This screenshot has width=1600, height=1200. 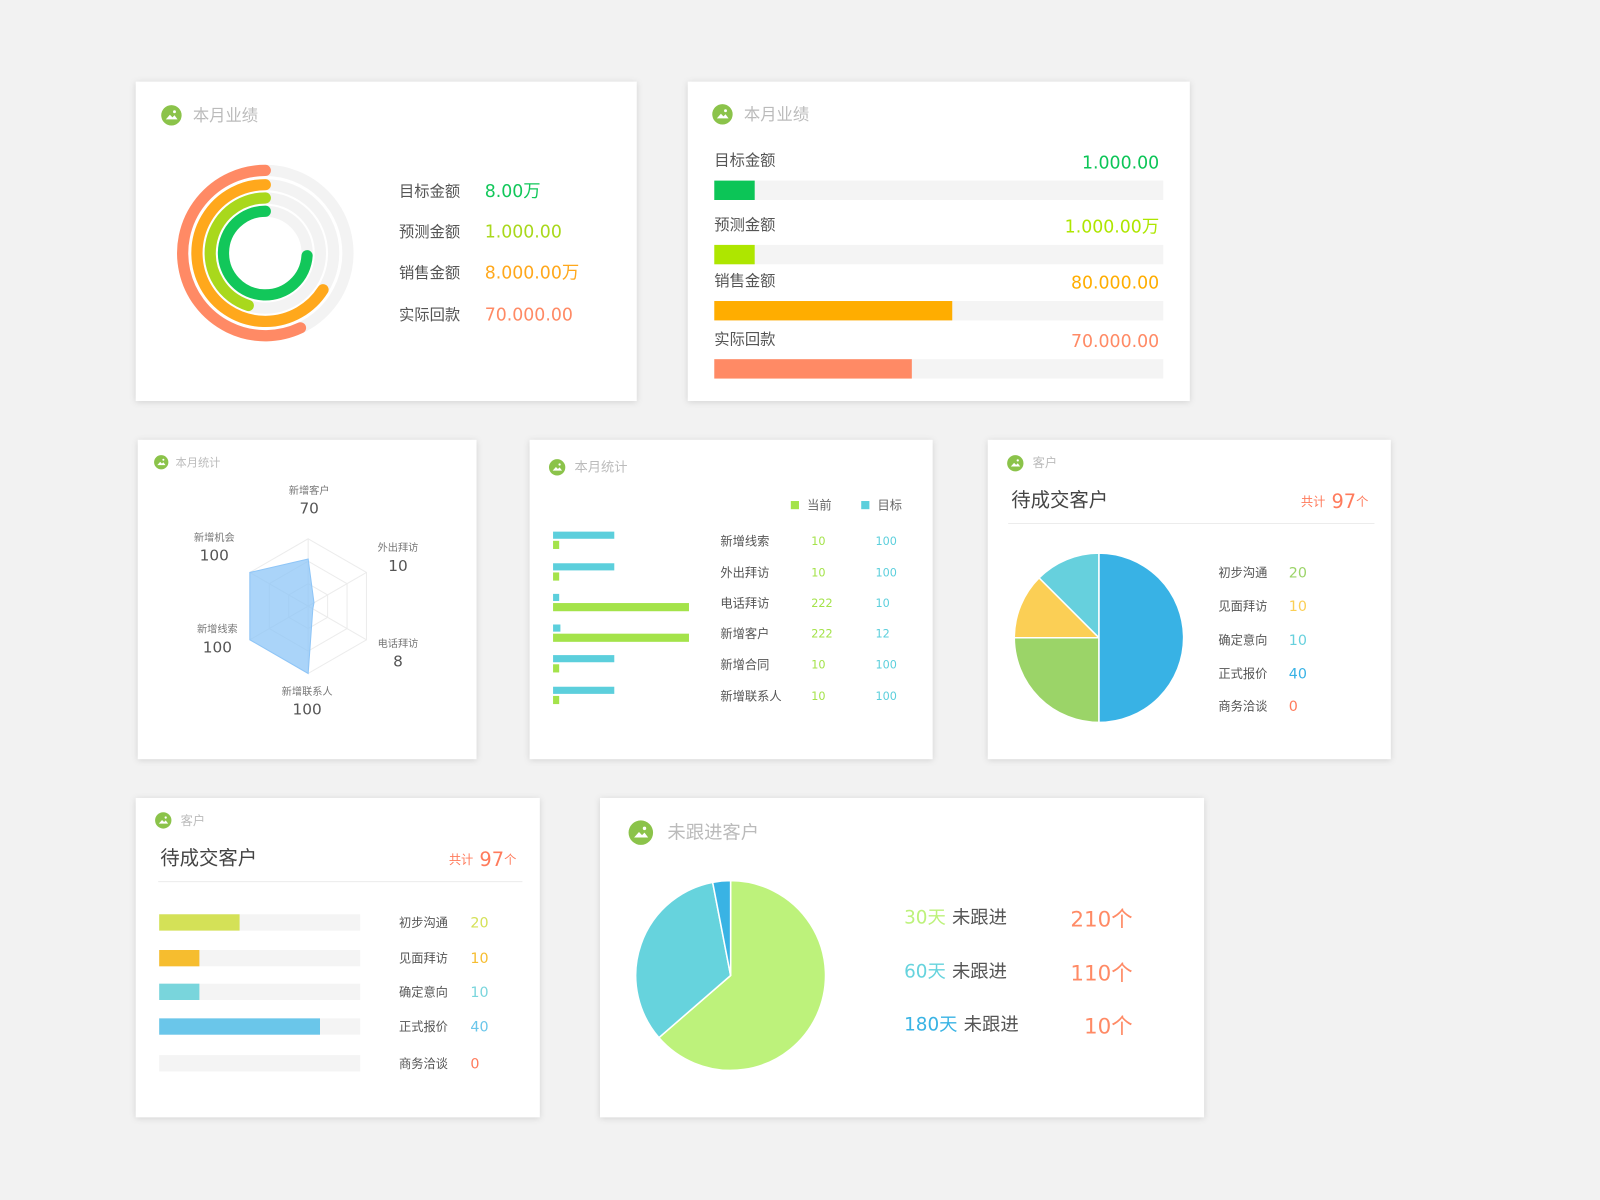 What do you see at coordinates (532, 273) in the screenshot?
I see `amount: 8.000.00万` at bounding box center [532, 273].